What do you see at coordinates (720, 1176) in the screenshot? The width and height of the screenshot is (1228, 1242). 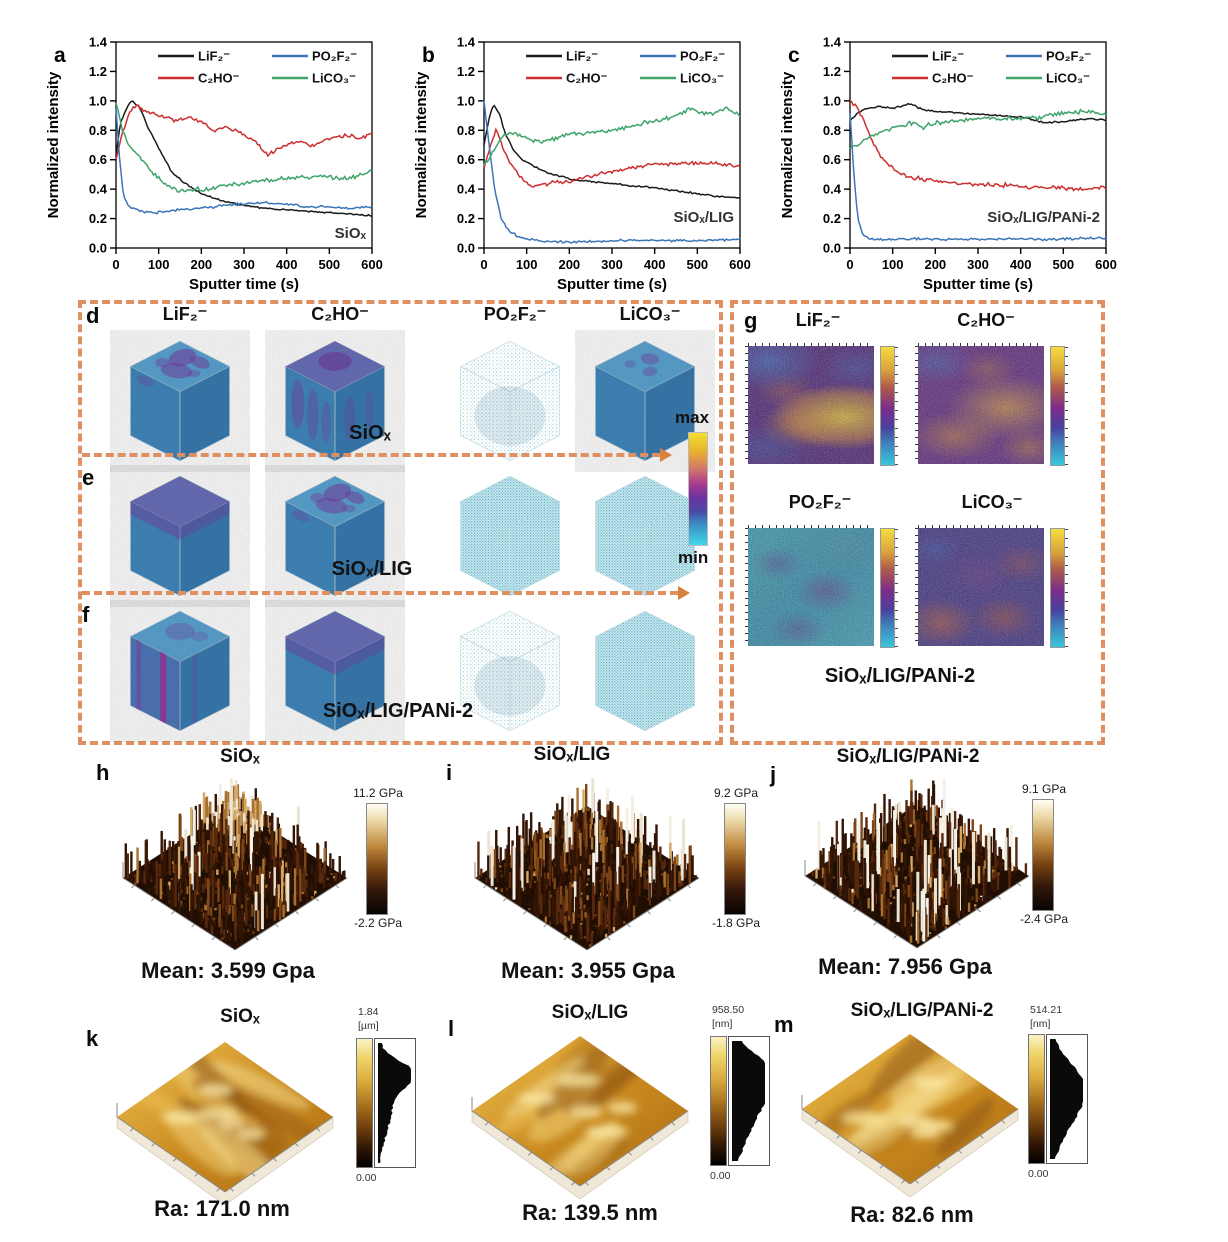 I see `gold-cbar-bottom-l: 0.00` at bounding box center [720, 1176].